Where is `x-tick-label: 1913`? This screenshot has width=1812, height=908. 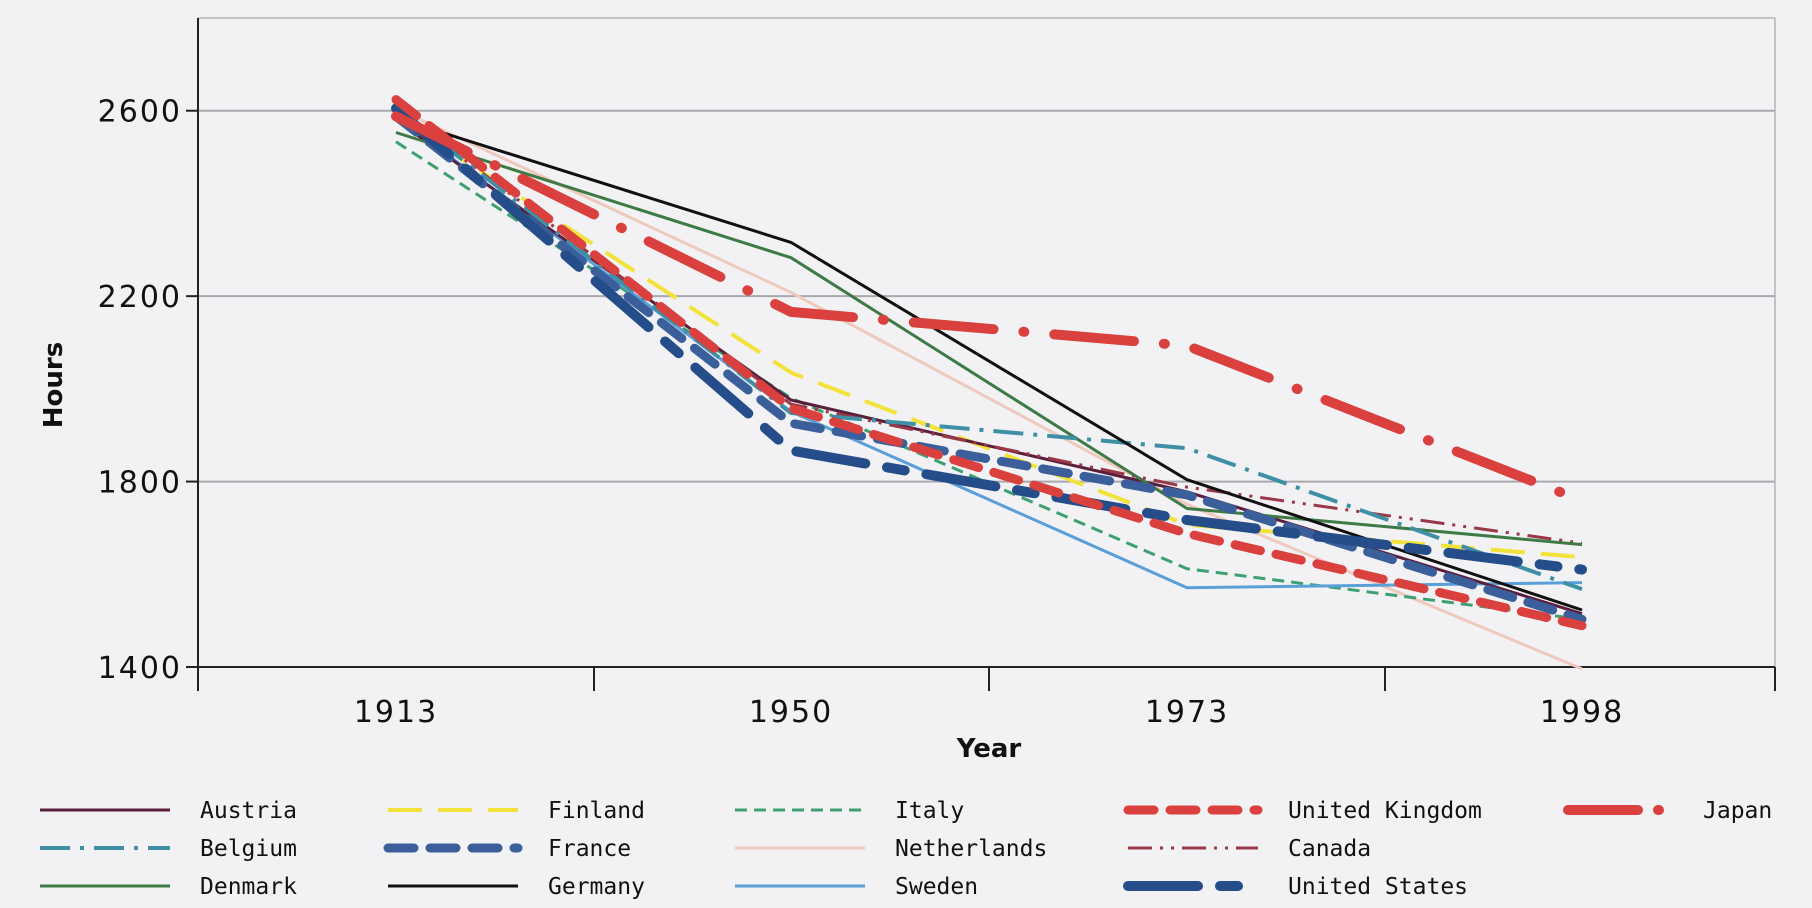 x-tick-label: 1913 is located at coordinates (396, 712).